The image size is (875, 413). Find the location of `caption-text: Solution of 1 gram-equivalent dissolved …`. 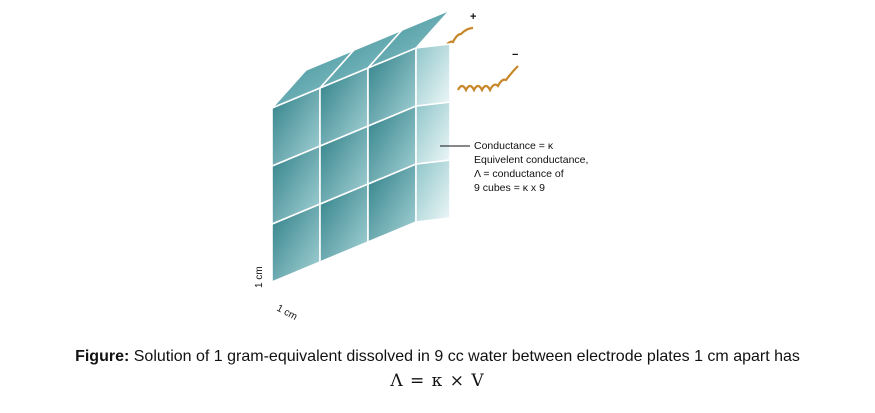

caption-text: Solution of 1 gram-equivalent dissolved … is located at coordinates (466, 356).